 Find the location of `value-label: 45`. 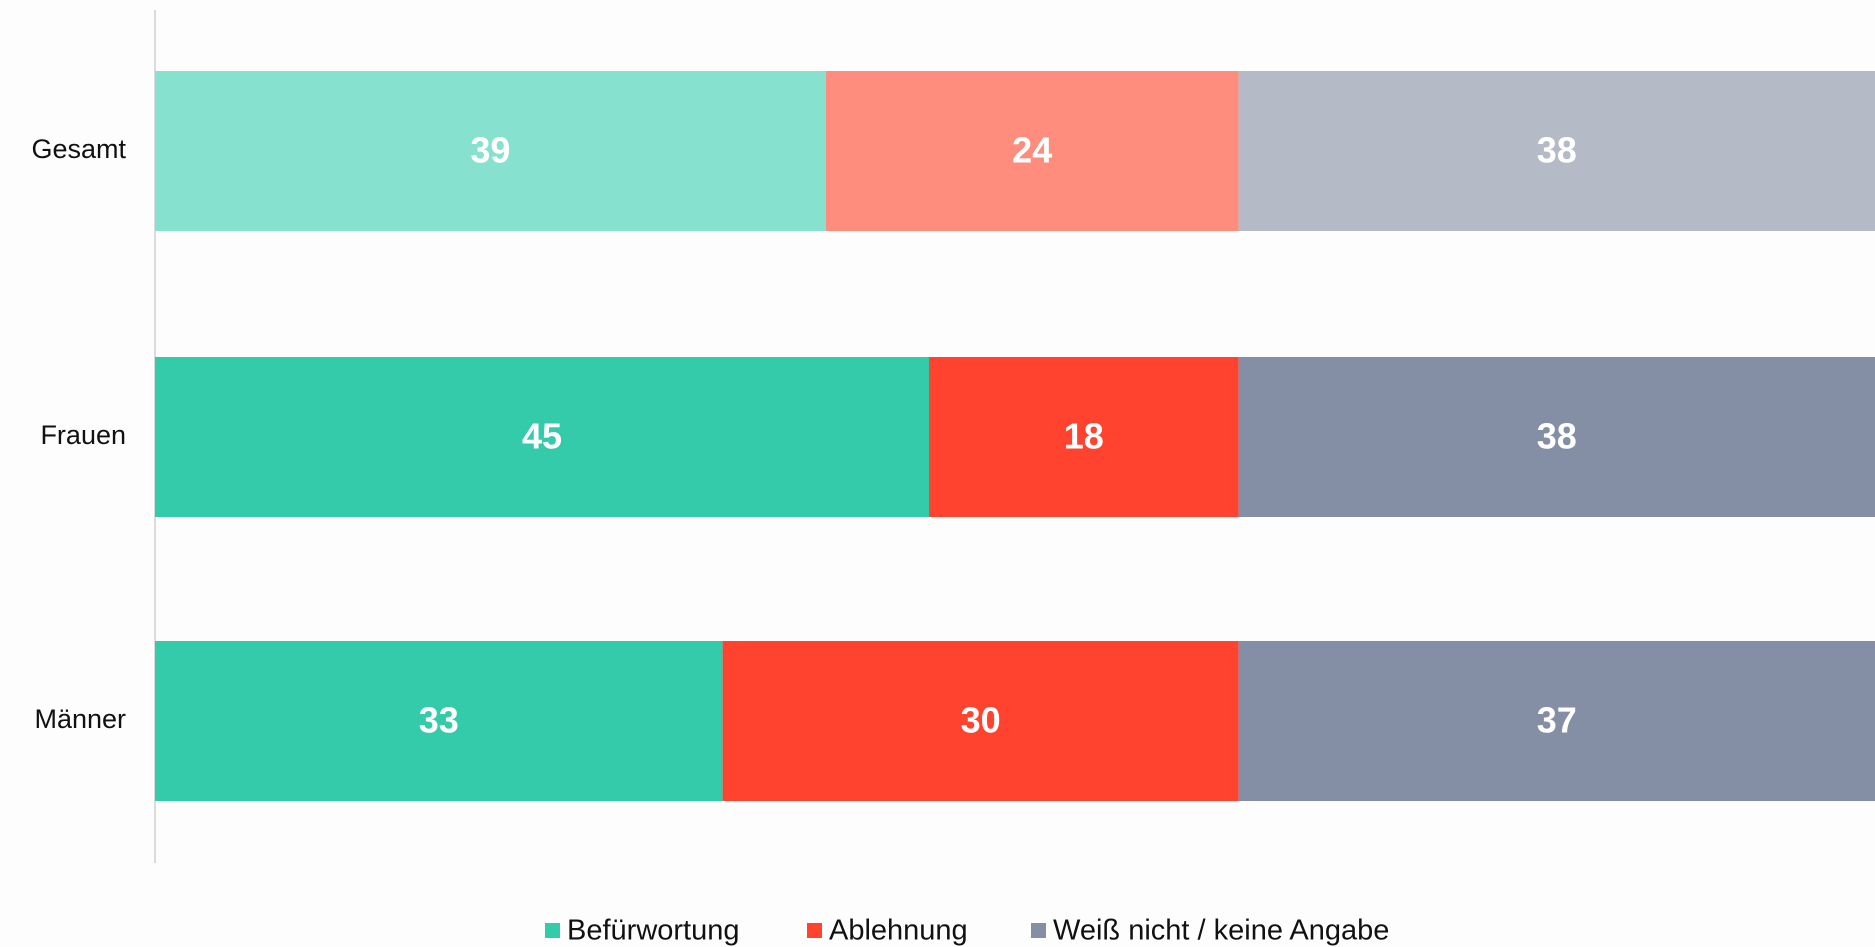

value-label: 45 is located at coordinates (542, 436).